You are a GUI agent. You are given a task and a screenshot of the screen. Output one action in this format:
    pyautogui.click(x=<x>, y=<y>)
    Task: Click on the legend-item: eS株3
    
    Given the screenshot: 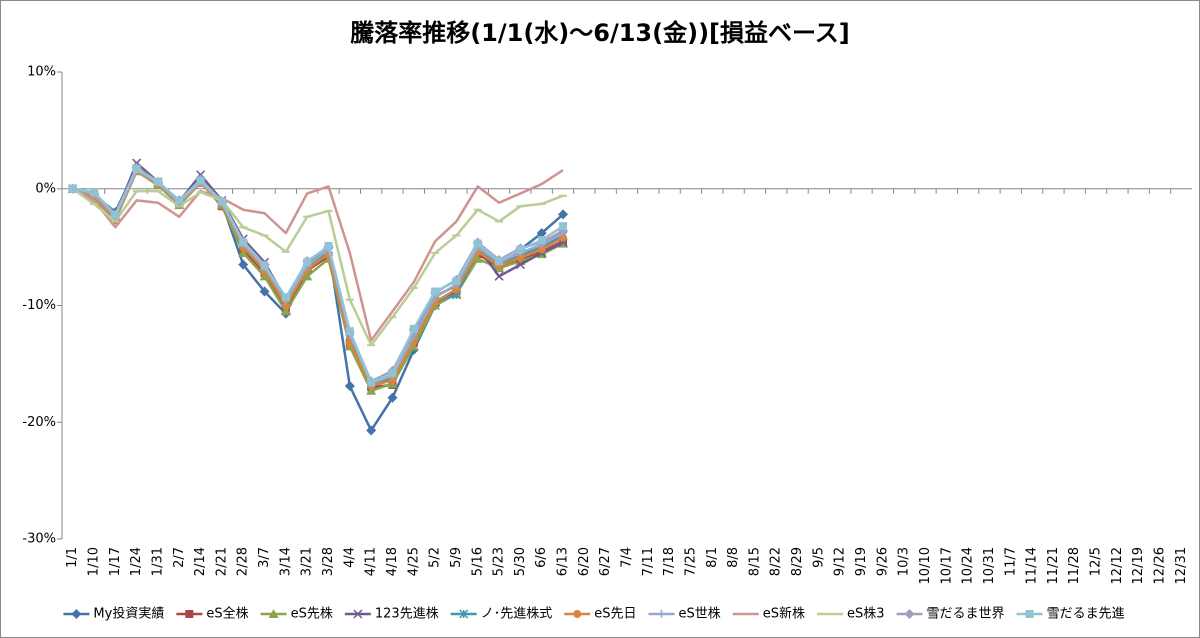 What is the action you would take?
    pyautogui.click(x=851, y=614)
    